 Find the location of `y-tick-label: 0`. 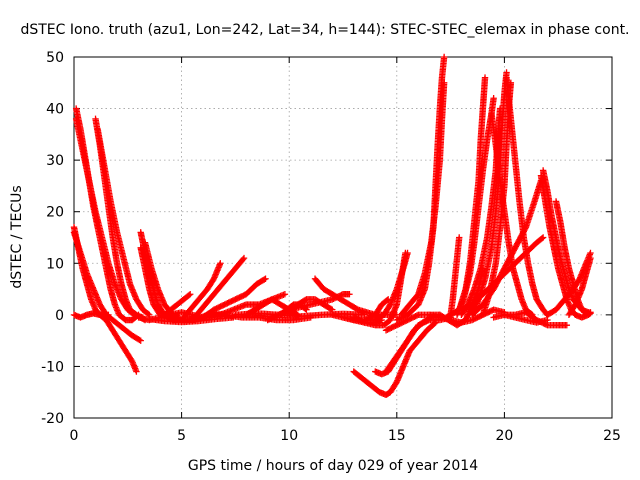

y-tick-label: 0 is located at coordinates (59, 316).